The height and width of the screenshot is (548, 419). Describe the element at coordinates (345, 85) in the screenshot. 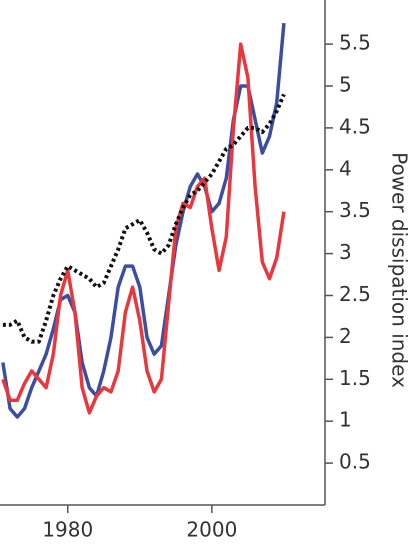

I see `y-tick-label: 5` at that location.